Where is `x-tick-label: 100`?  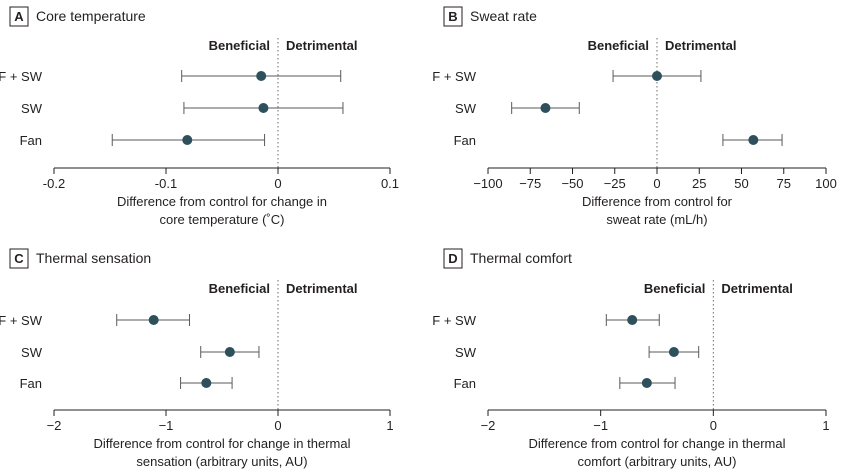
x-tick-label: 100 is located at coordinates (826, 183).